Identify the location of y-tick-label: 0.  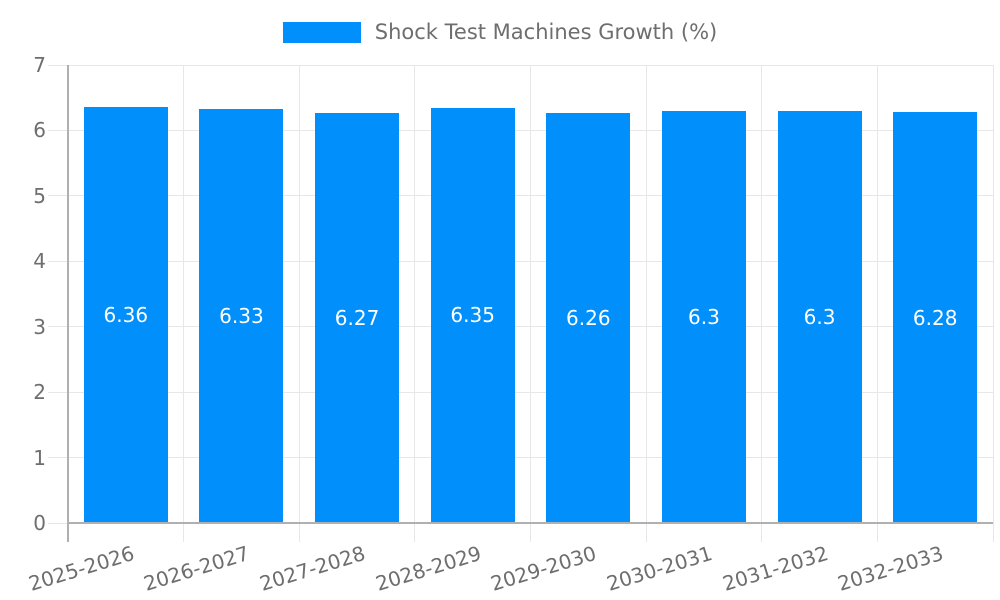
(39, 523).